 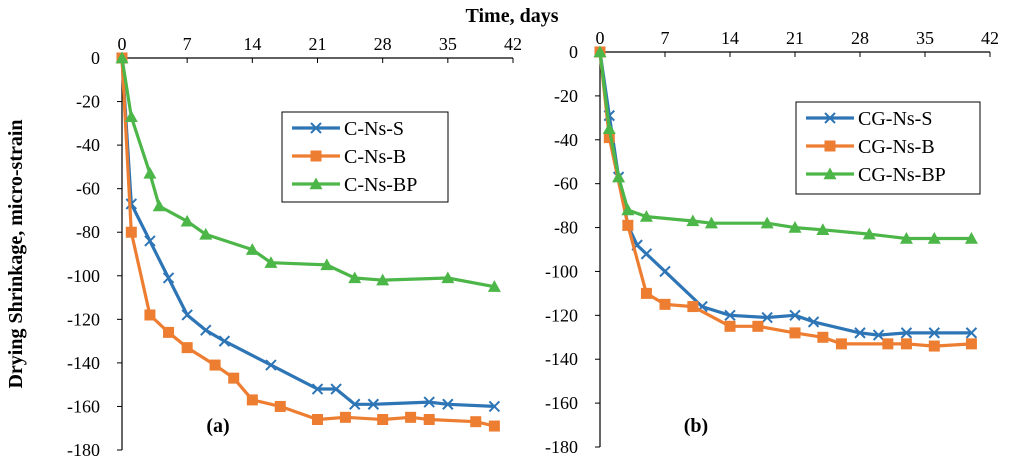 What do you see at coordinates (16, 253) in the screenshot?
I see `y-axis-title: Drying Shrinkage, micro-strain` at bounding box center [16, 253].